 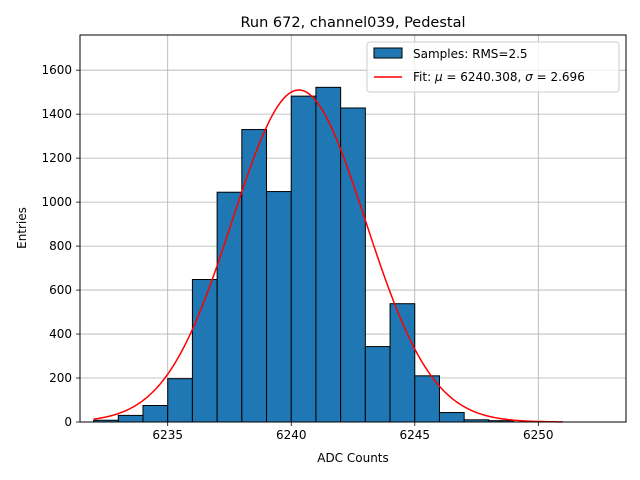 What do you see at coordinates (60, 334) in the screenshot?
I see `y-tick-label: 400` at bounding box center [60, 334].